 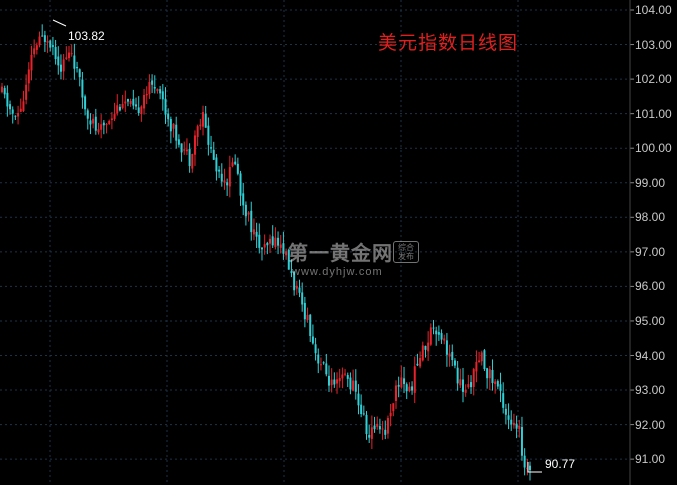 I want to click on watermark-logo: 第一黄金网 www.dyhjw.com 综合发布, so click(x=353, y=257).